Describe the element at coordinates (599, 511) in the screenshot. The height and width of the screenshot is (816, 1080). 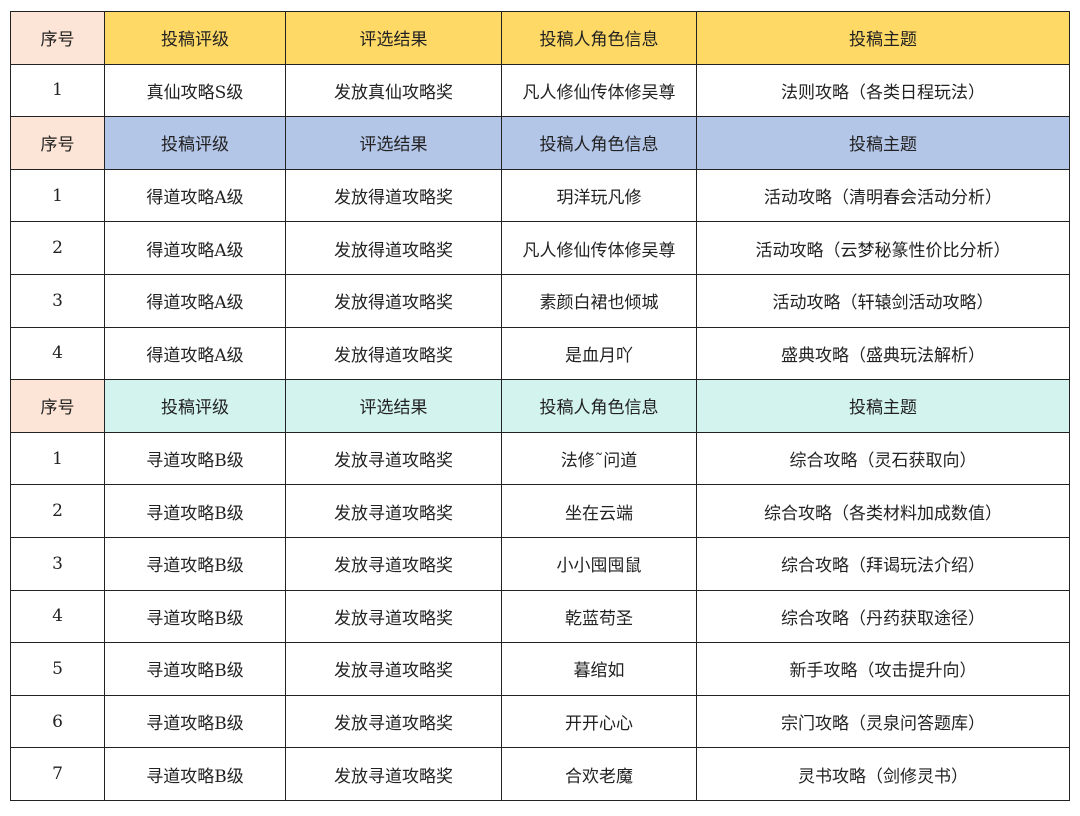
I see `cell-author: 坐在云端` at that location.